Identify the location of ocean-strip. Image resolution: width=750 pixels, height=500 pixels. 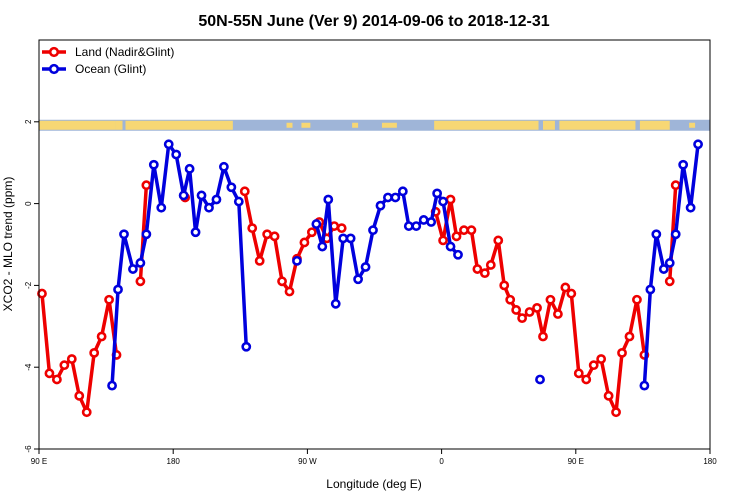
(374, 125).